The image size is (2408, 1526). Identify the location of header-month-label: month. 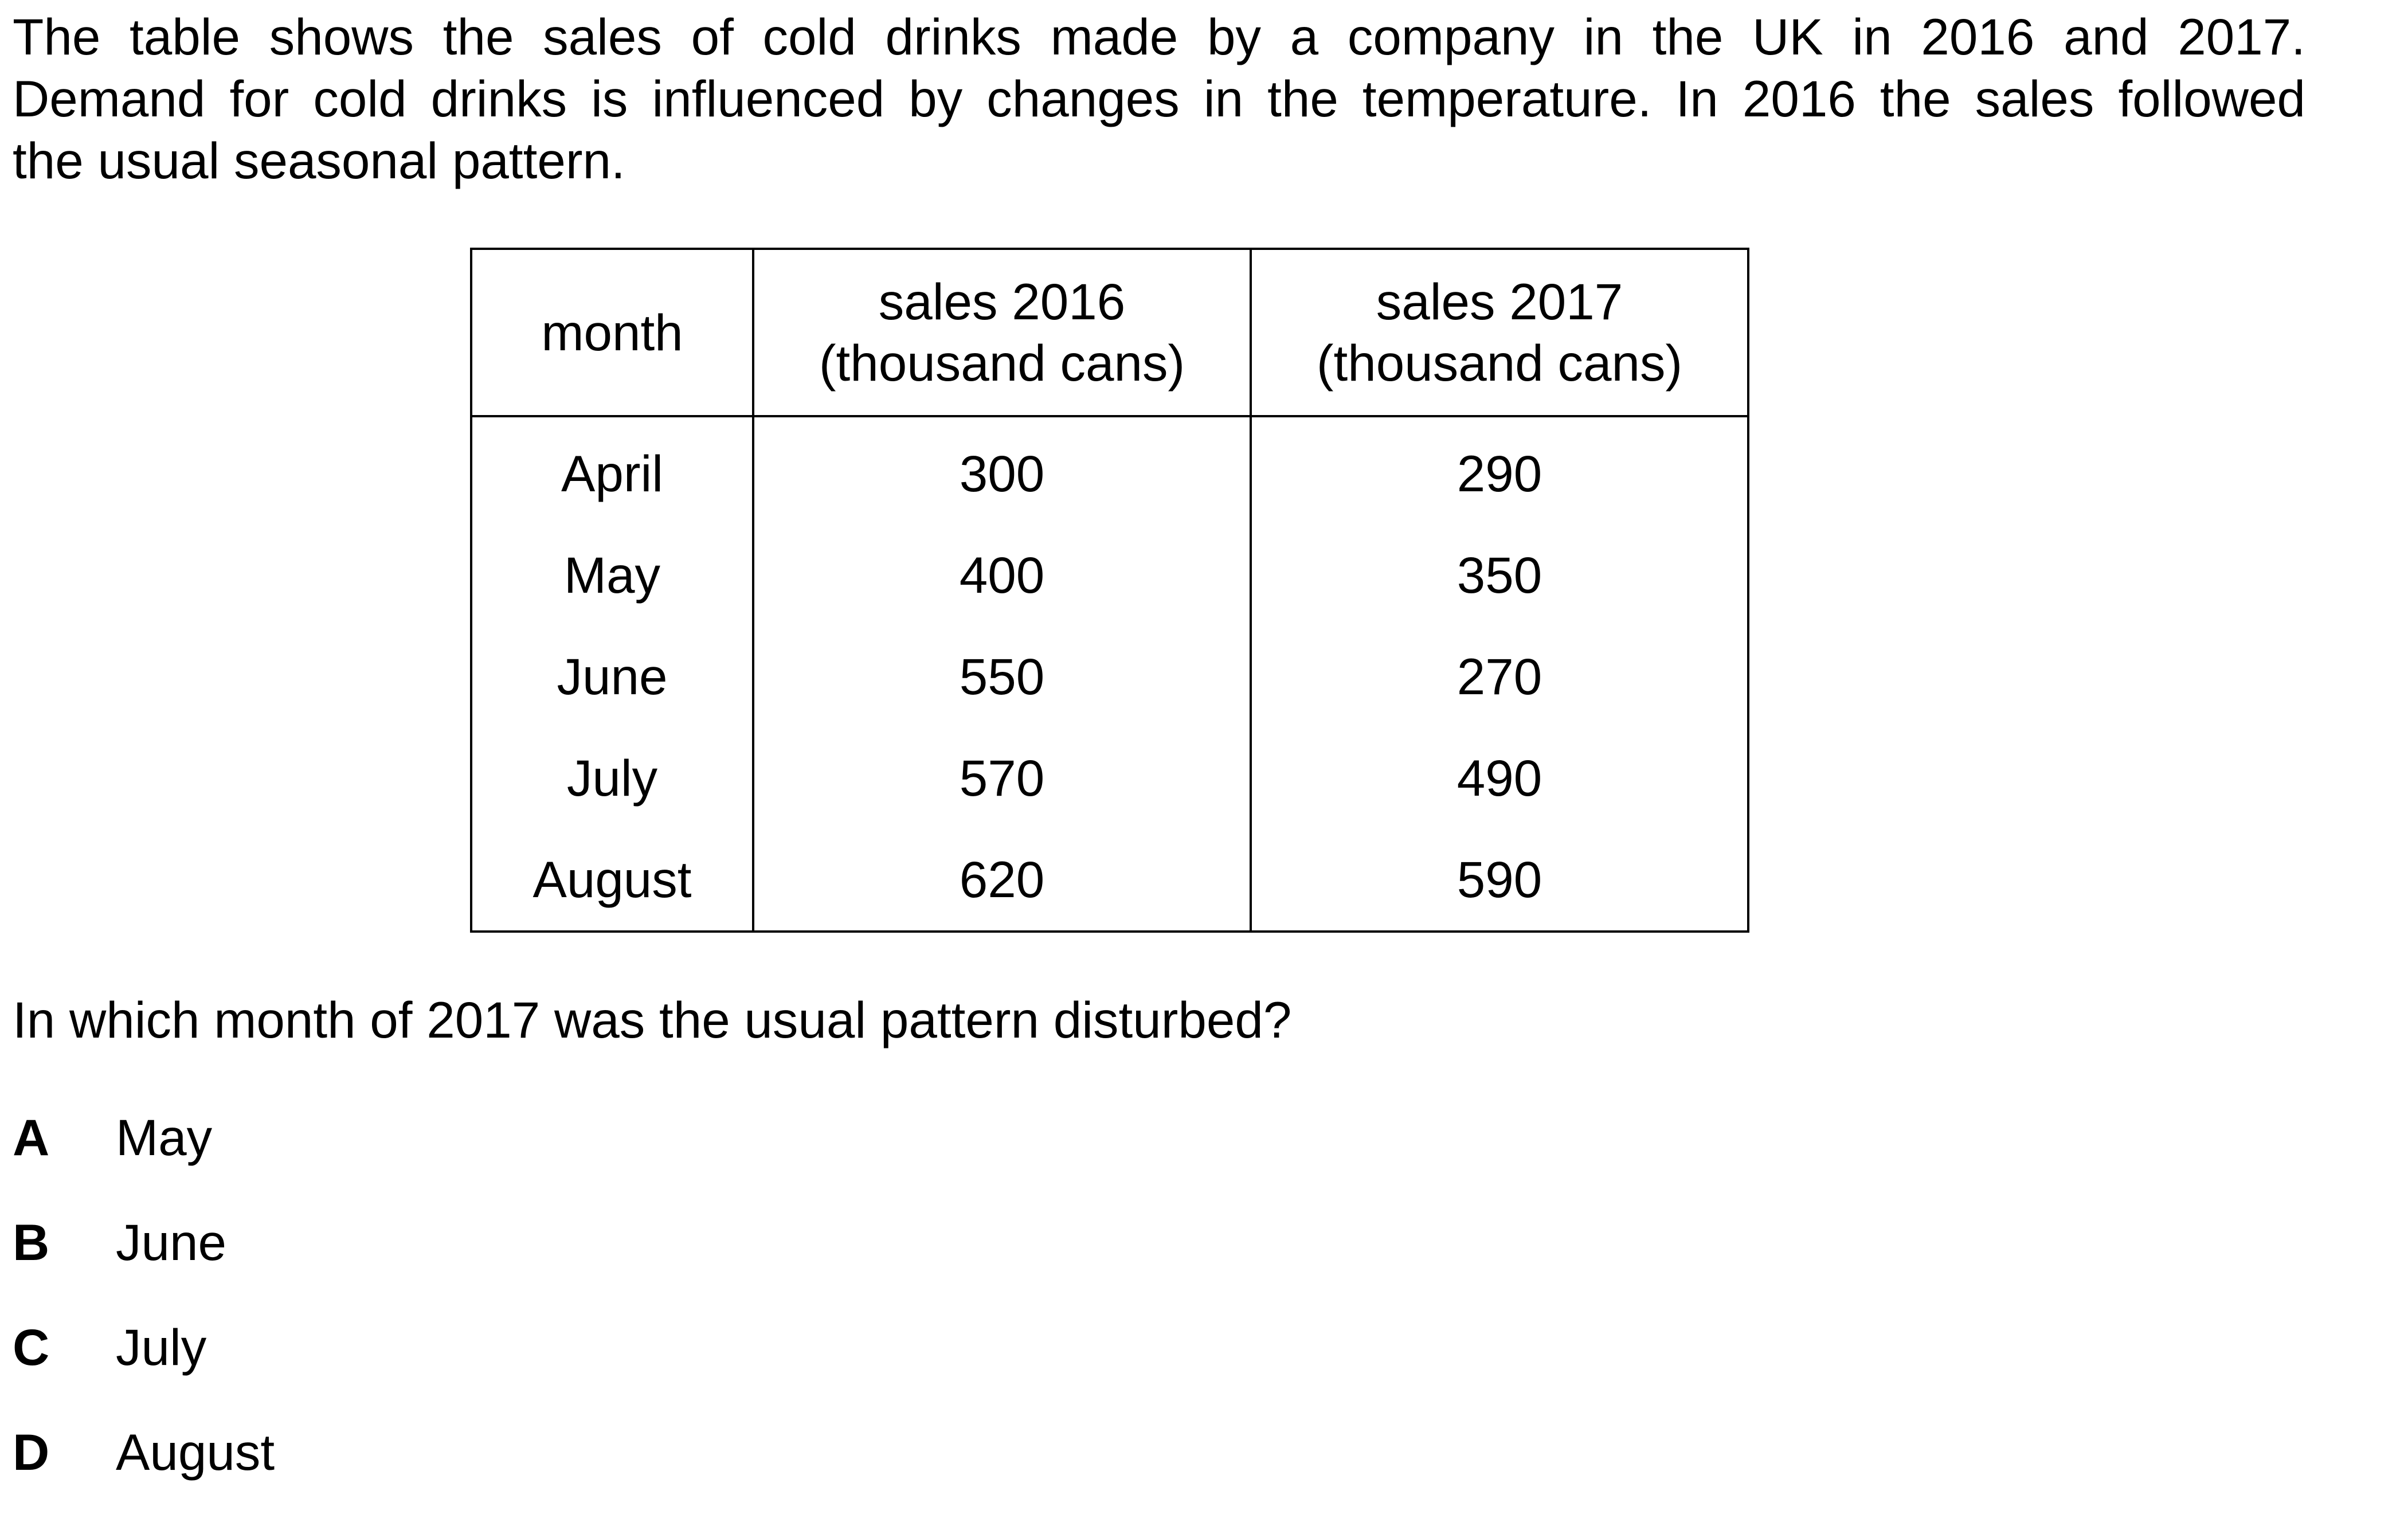
(612, 332).